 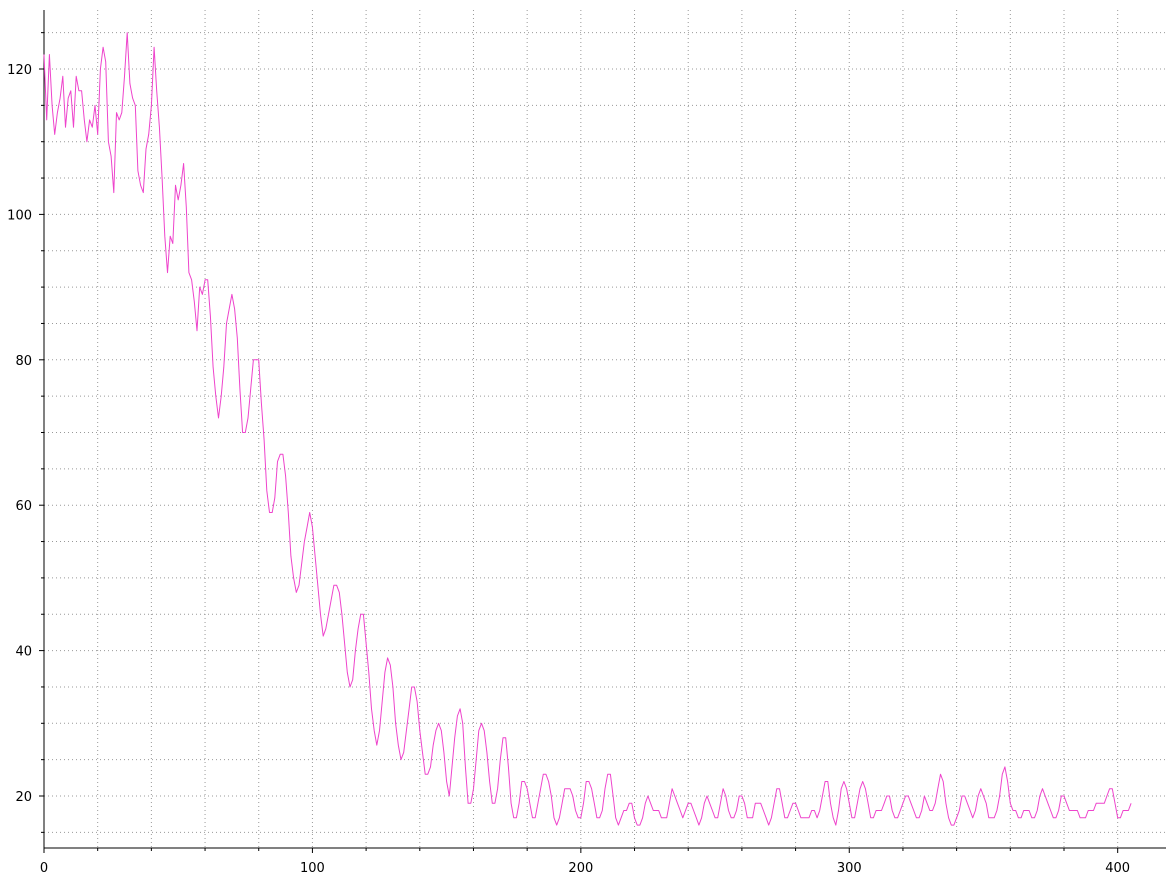 What do you see at coordinates (23, 361) in the screenshot?
I see `y-tick-label: 80` at bounding box center [23, 361].